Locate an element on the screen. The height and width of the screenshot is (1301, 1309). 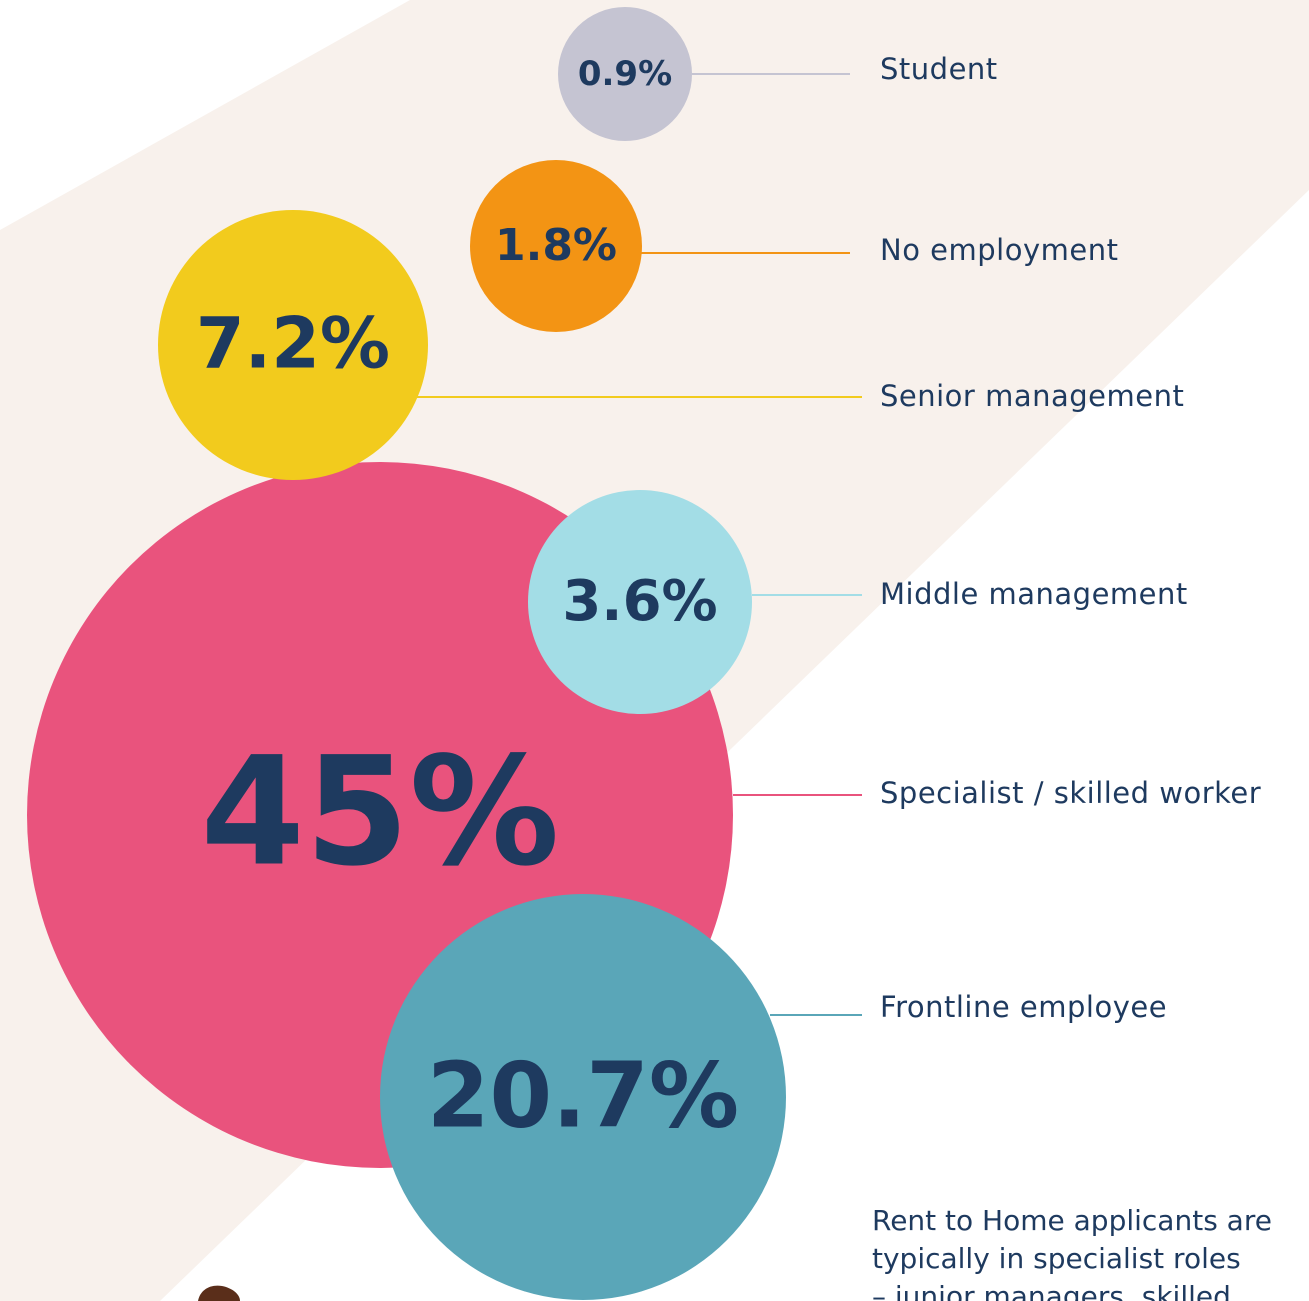
category-label: Specialist / skilled worker is located at coordinates (1070, 793).